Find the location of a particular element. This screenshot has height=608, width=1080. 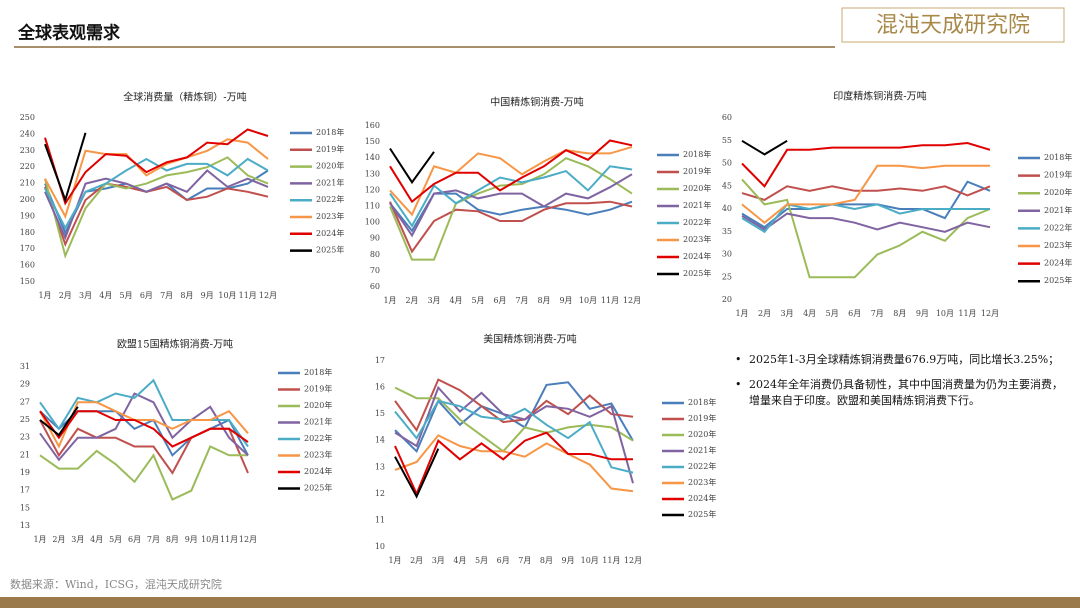

y-tick-label: 45 is located at coordinates (727, 185).